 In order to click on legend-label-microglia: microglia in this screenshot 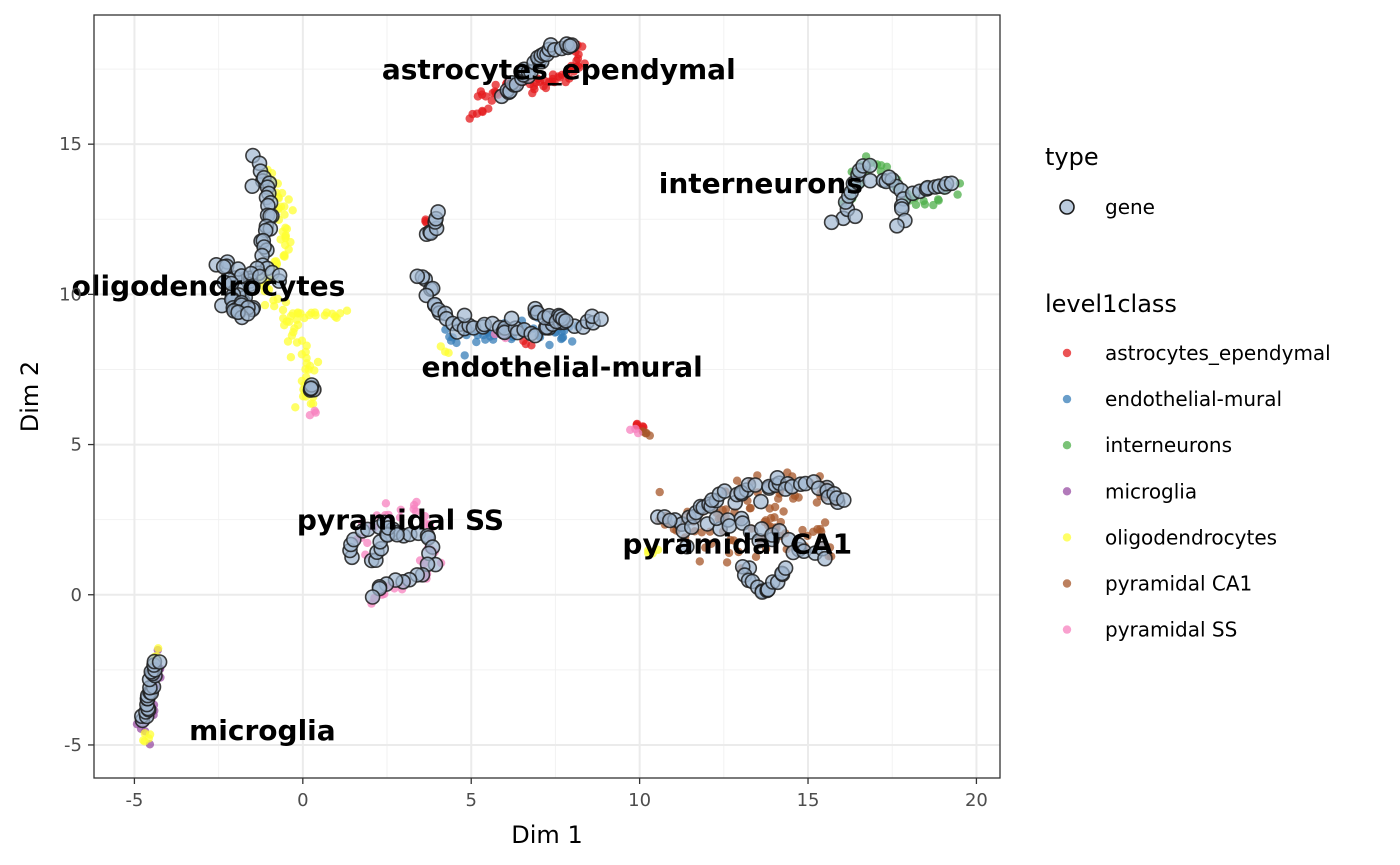, I will do `click(1151, 491)`.